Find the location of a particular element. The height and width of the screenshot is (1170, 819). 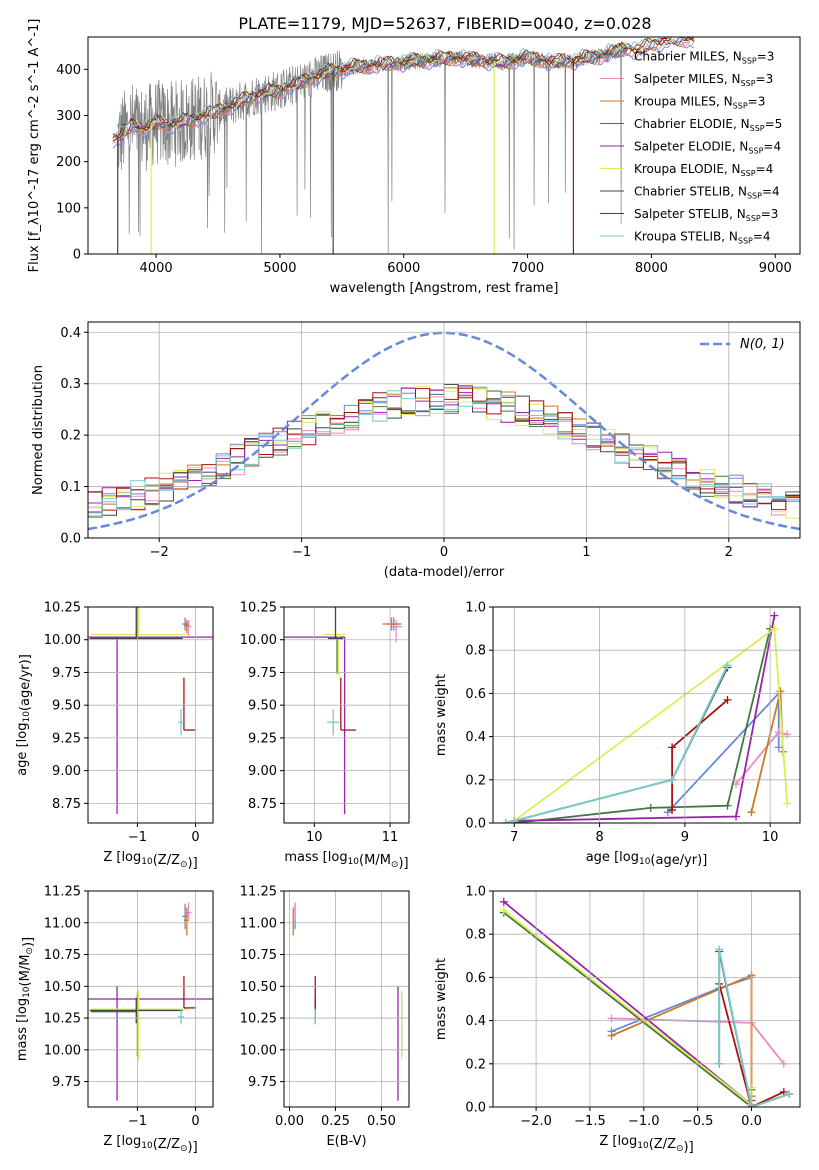

legend-entry: Salpeter MILES, NSSP=3 is located at coordinates (703, 80).